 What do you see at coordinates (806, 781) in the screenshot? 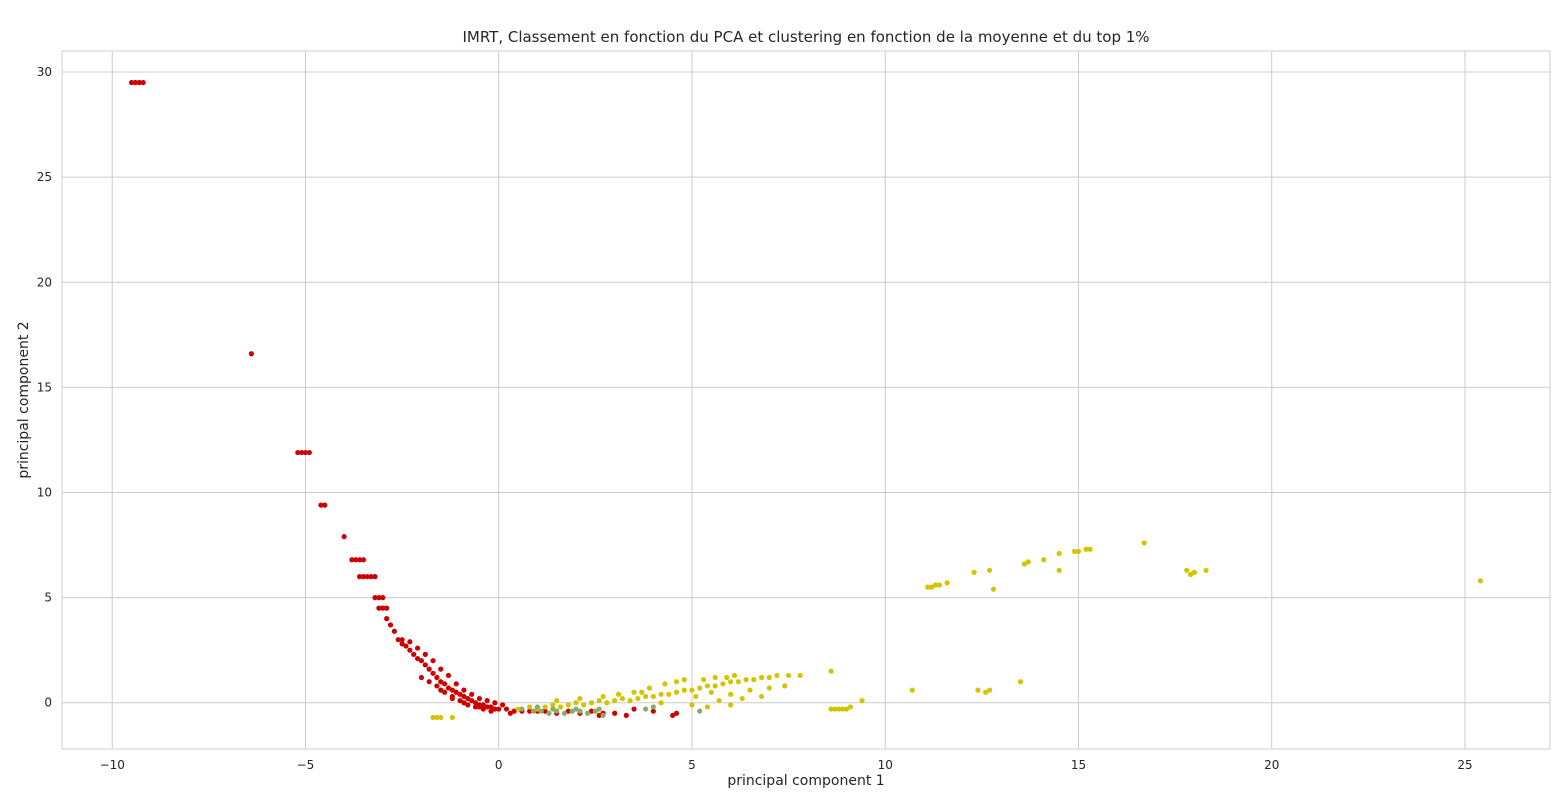
I see `x-axis-label: principal component 1` at bounding box center [806, 781].